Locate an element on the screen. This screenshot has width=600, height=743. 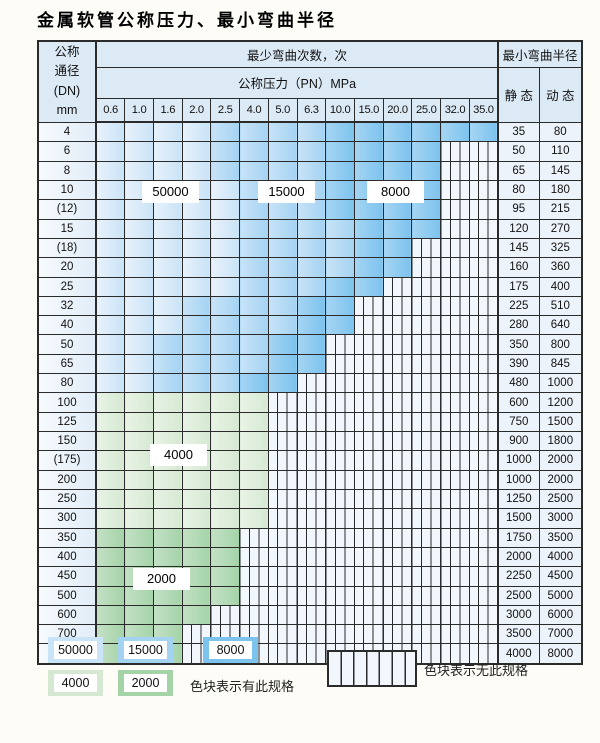
static-radius-cell: 50 is located at coordinates (518, 151).